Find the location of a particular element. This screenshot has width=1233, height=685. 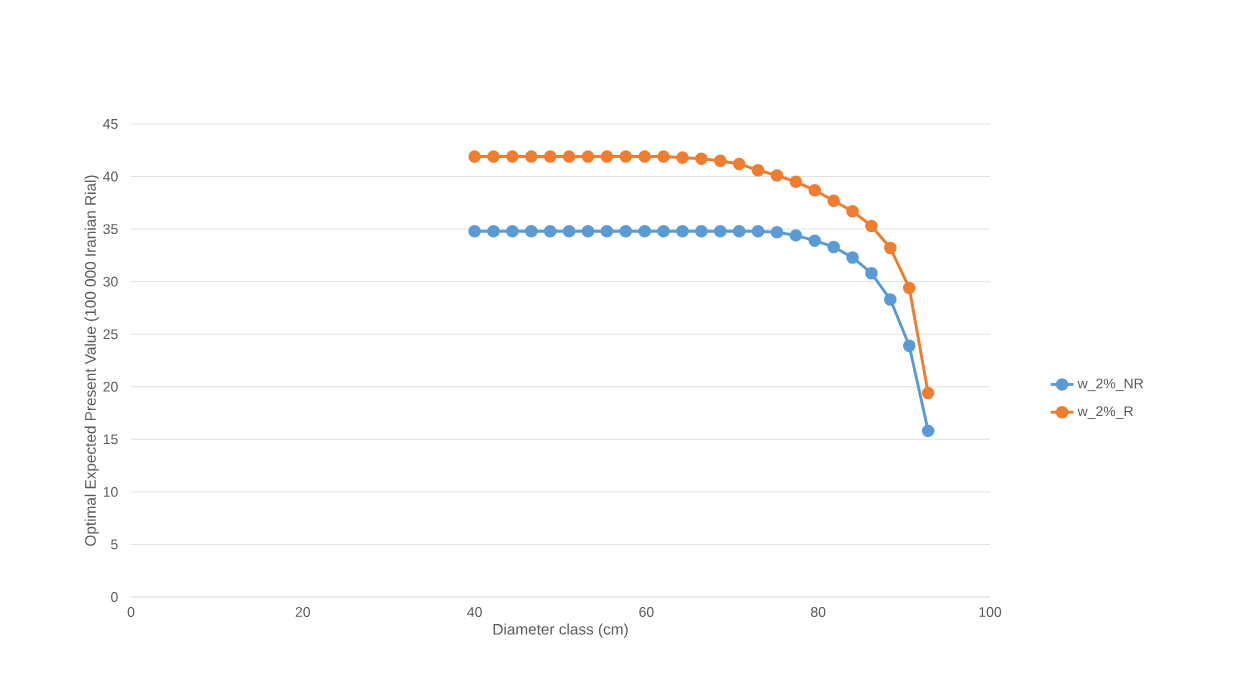

y-tick-label: 25 is located at coordinates (110, 334).